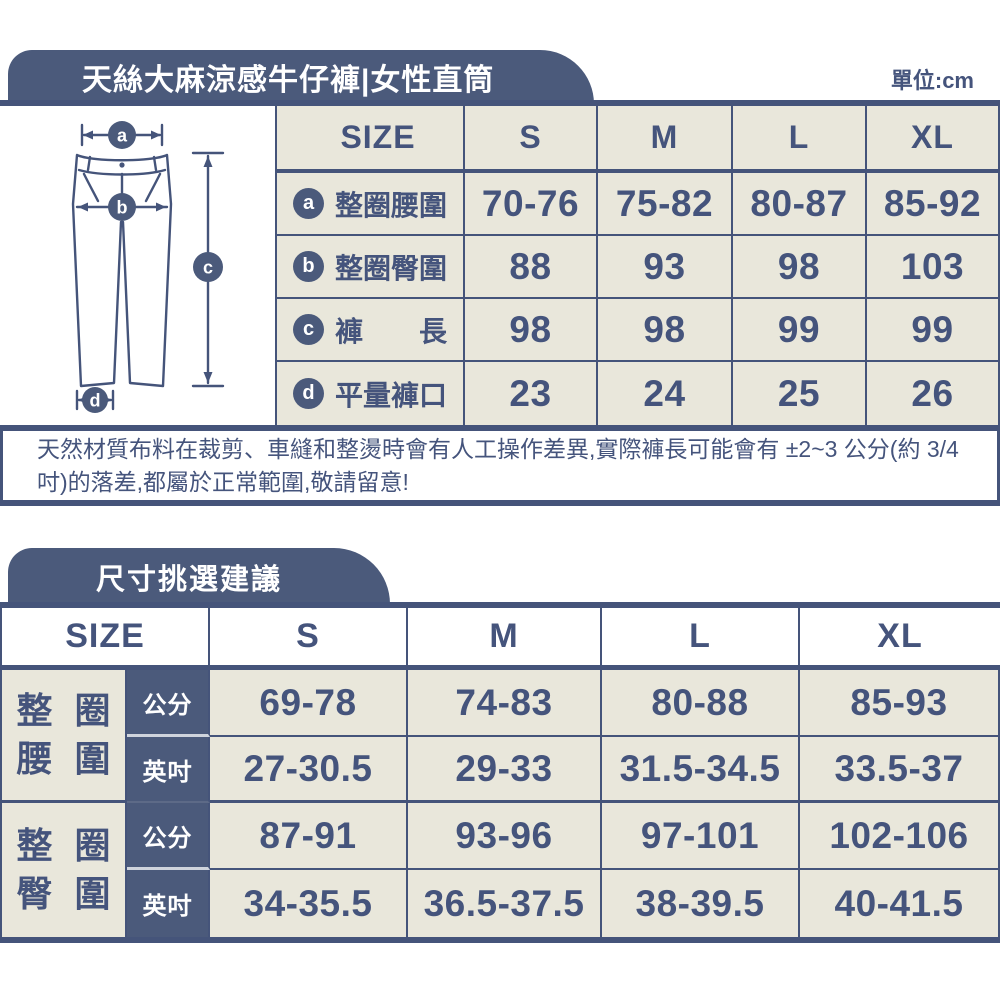  I want to click on size-table-header-xl: XL, so click(933, 139).